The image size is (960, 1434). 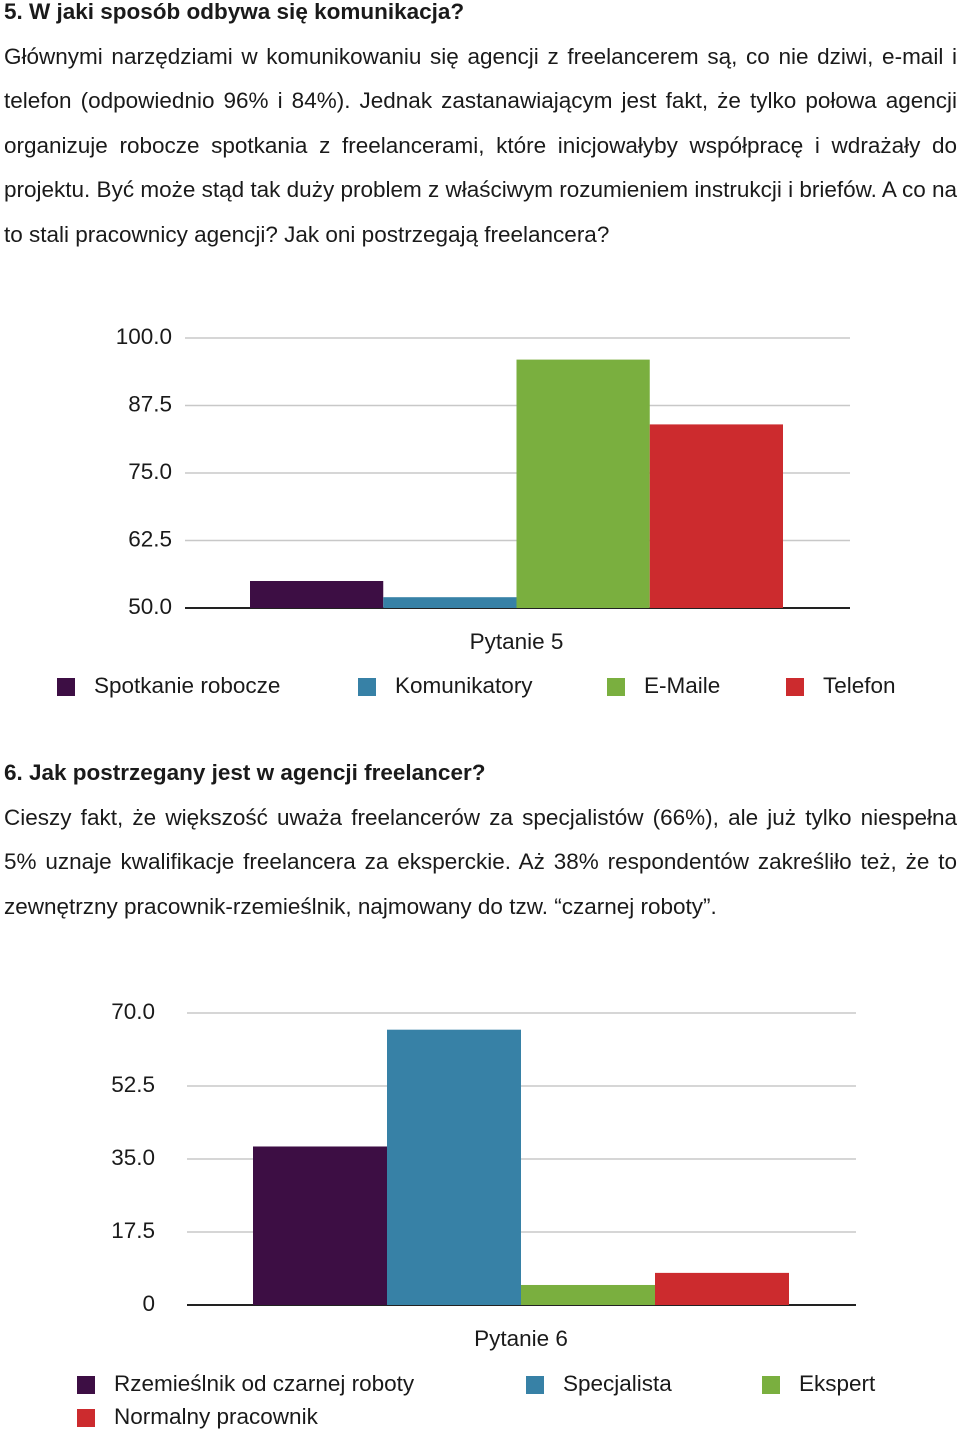 What do you see at coordinates (837, 1383) in the screenshot?
I see `legend-label: Ekspert` at bounding box center [837, 1383].